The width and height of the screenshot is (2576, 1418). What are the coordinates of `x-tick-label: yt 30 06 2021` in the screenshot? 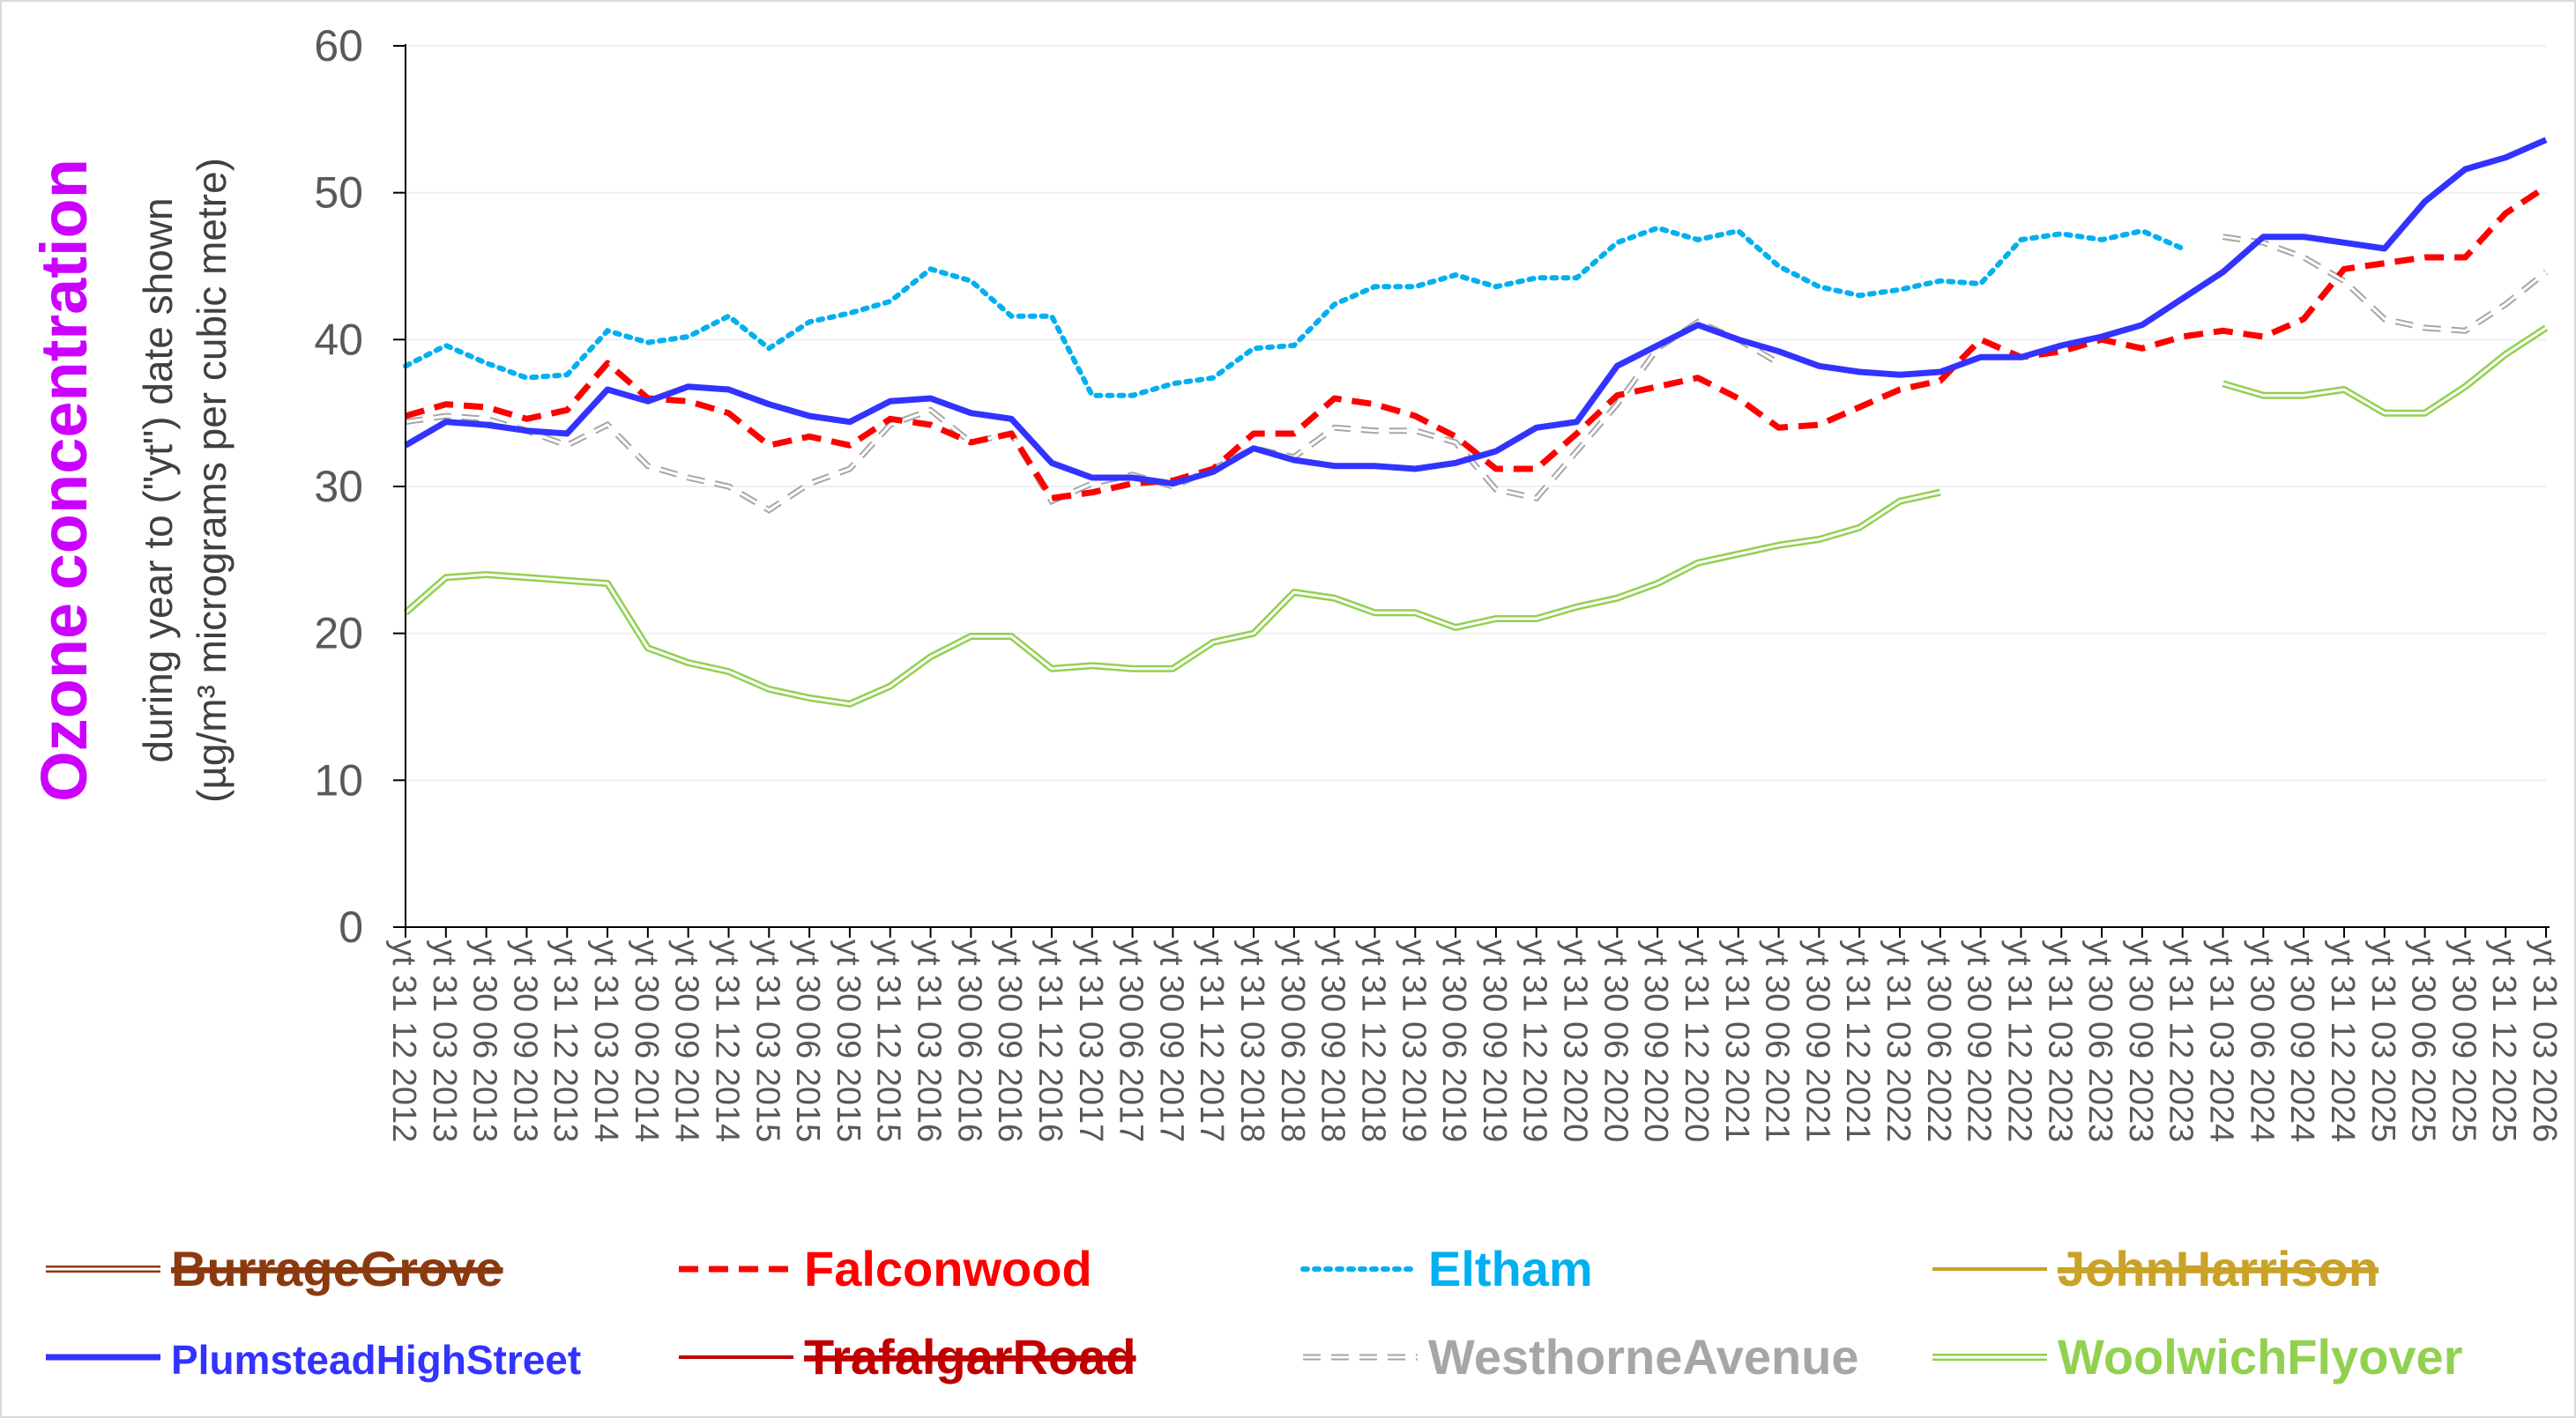 It's located at (1778, 1040).